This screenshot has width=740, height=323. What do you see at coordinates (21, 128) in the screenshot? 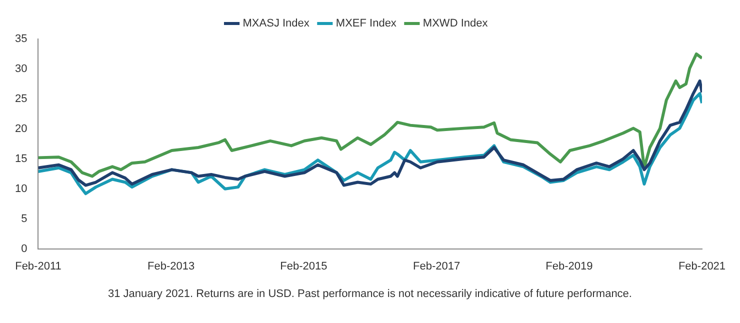
I see `y-tick-label: 20` at bounding box center [21, 128].